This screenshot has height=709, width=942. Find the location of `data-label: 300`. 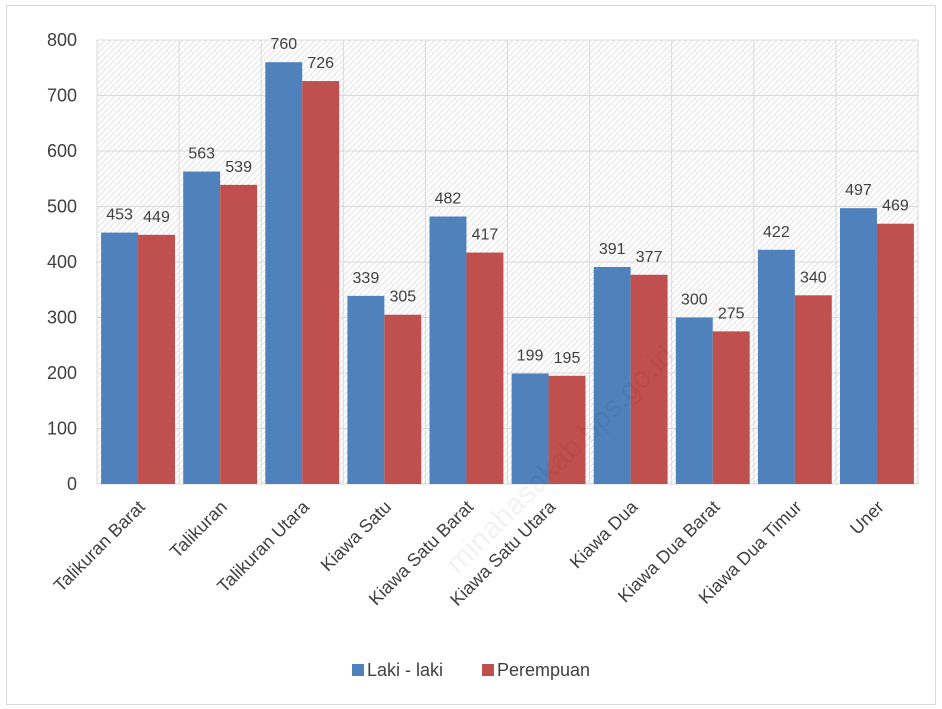

data-label: 300 is located at coordinates (694, 300).